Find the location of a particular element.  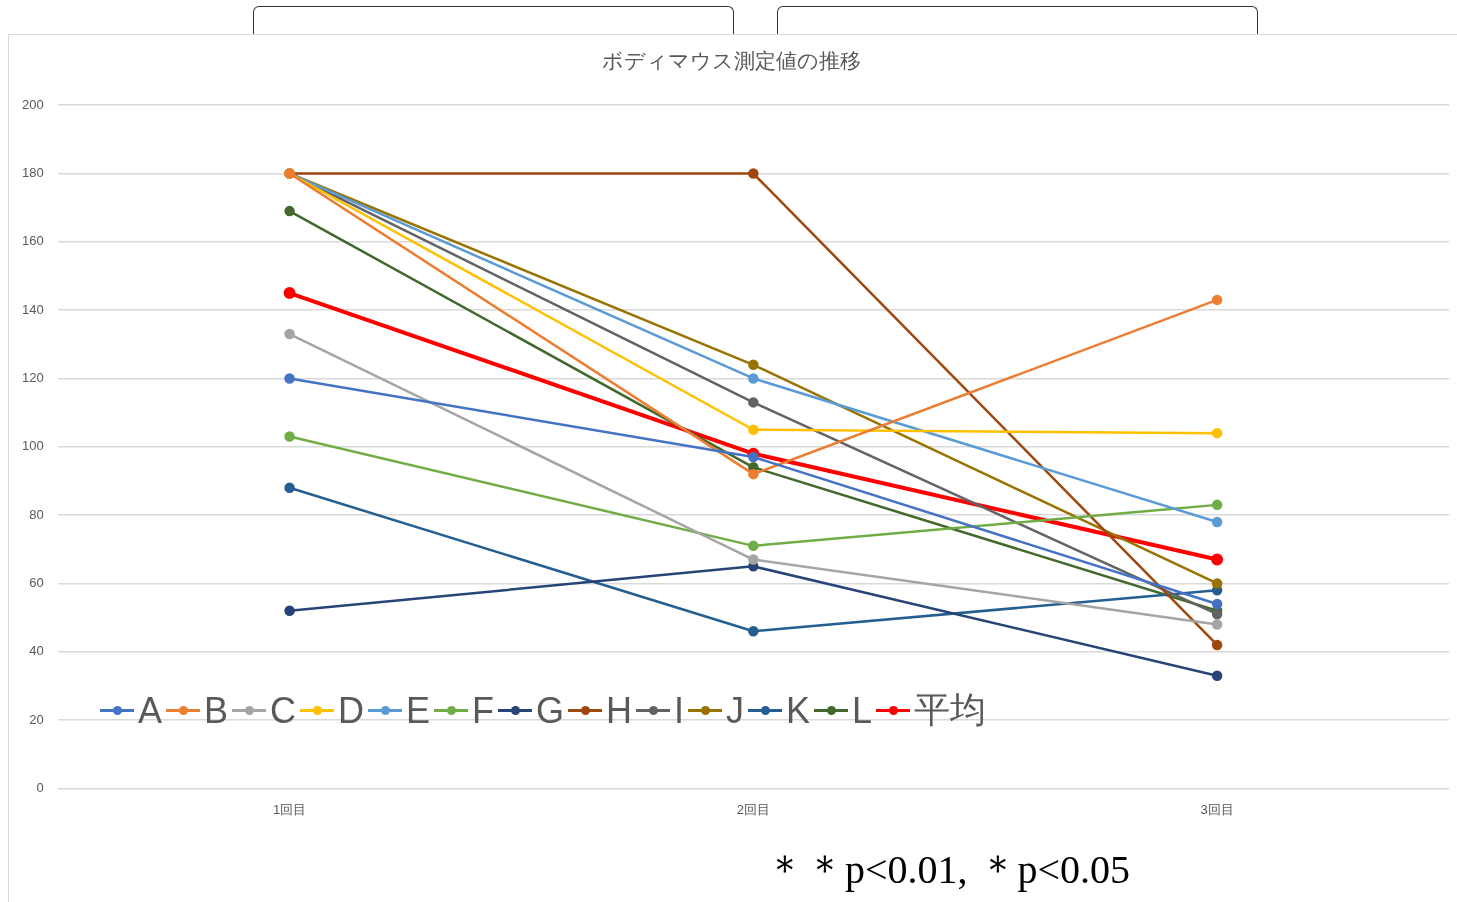

x-tick-label: 3回目 is located at coordinates (1217, 809).